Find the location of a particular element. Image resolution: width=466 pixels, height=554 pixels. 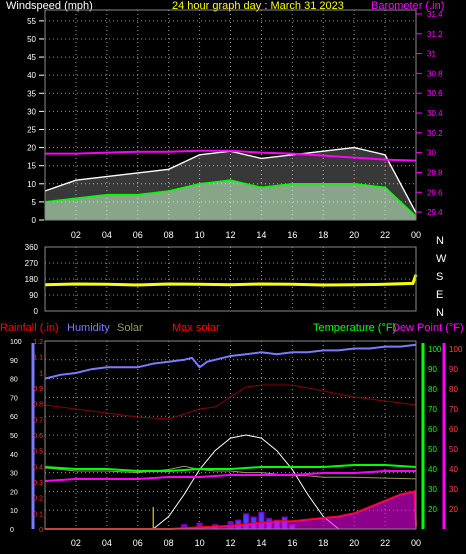

wind-y-tick: 35 is located at coordinates (31, 93).